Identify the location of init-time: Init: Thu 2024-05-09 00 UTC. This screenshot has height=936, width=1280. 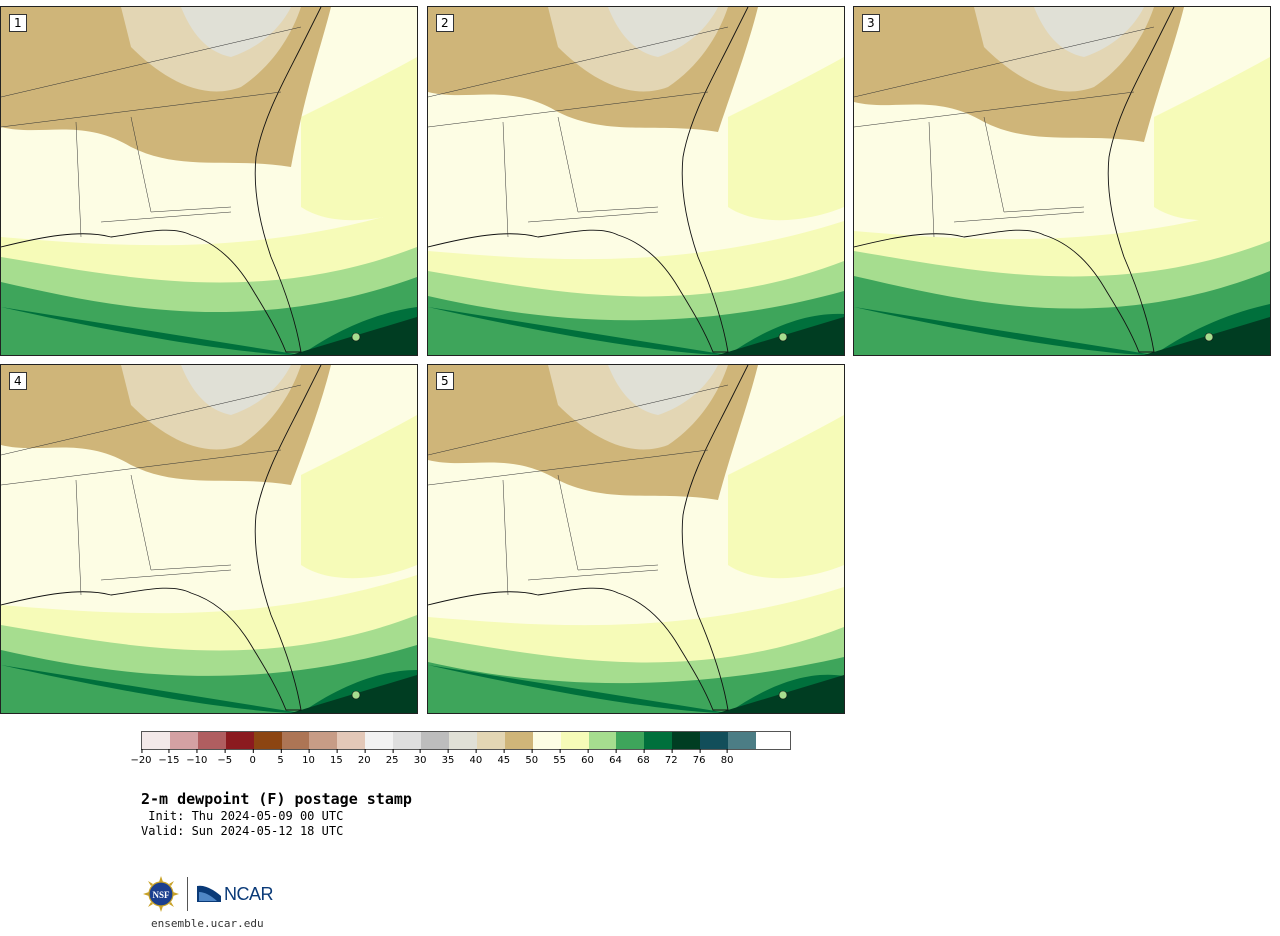
(242, 816).